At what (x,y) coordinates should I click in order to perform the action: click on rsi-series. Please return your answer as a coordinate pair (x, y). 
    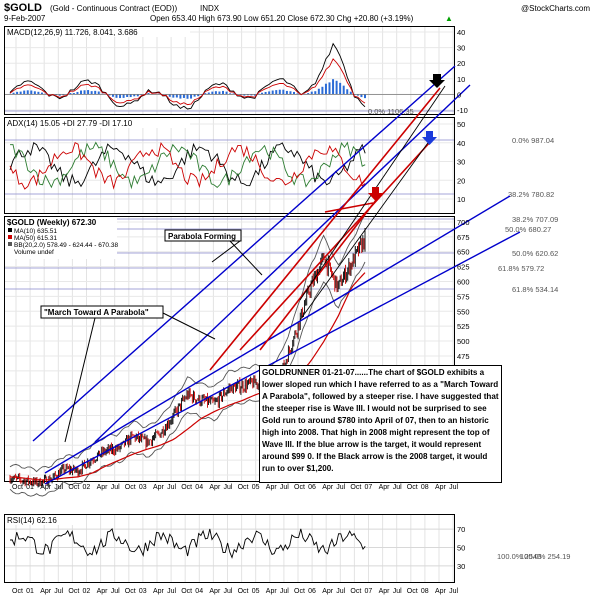
    Looking at the image, I should click on (187, 543).